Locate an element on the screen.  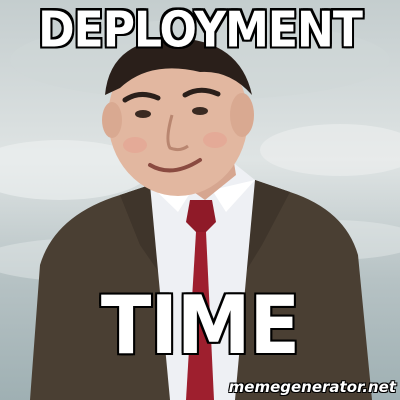
top-caption: DEPLOYMENT is located at coordinates (200, 30).